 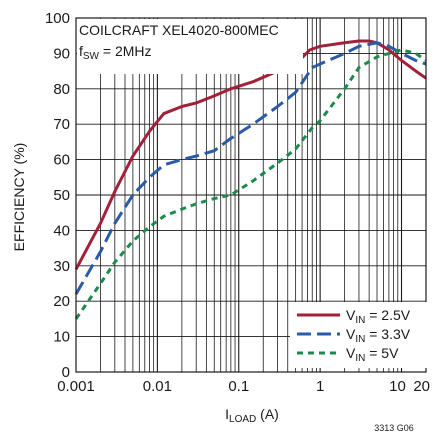 What do you see at coordinates (387, 334) in the screenshot?
I see `legend-v-rest: = 3.3V` at bounding box center [387, 334].